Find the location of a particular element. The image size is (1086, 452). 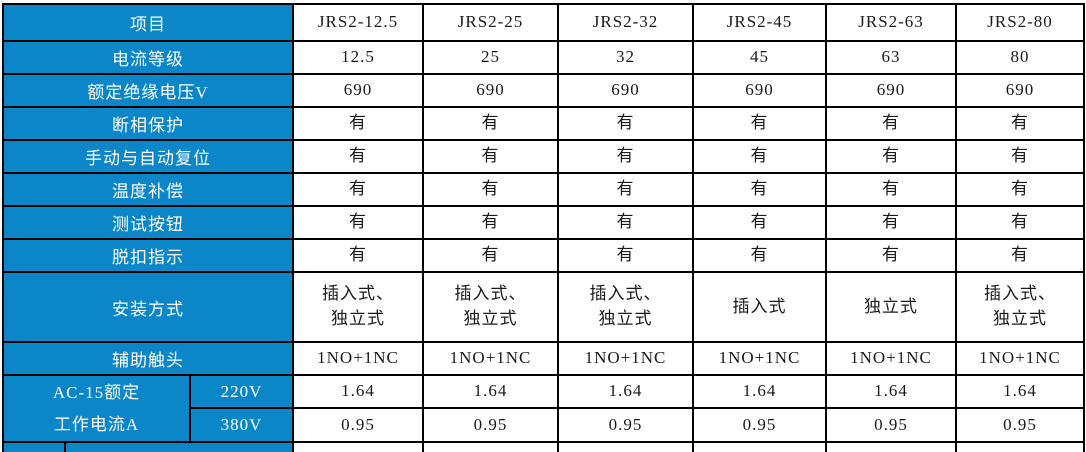

table-row-insulation-voltage: 额定绝缘电压V 690 690 690 690 690 690 is located at coordinates (543, 90).